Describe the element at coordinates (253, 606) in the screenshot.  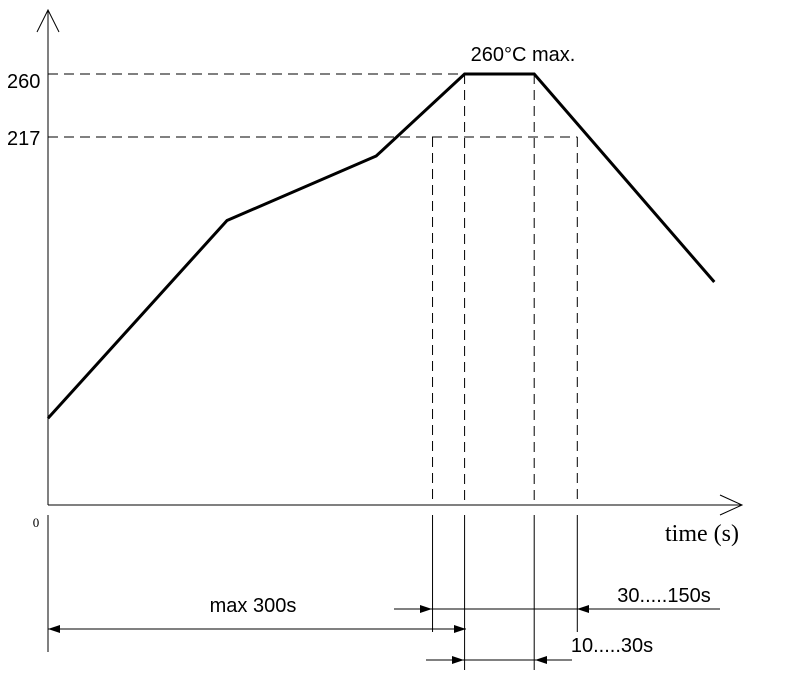
I see `preheat-annotation: max 300s` at that location.